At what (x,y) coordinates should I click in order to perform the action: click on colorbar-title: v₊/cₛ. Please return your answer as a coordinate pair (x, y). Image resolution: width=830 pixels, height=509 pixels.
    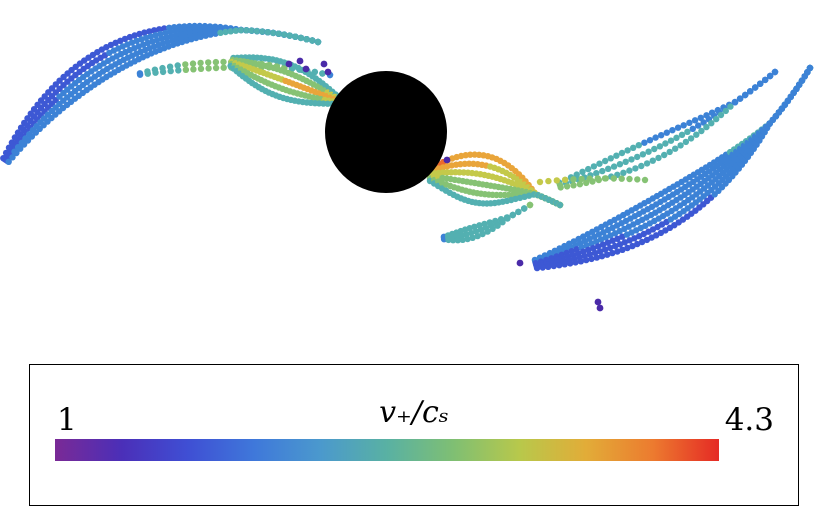
    Looking at the image, I should click on (414, 412).